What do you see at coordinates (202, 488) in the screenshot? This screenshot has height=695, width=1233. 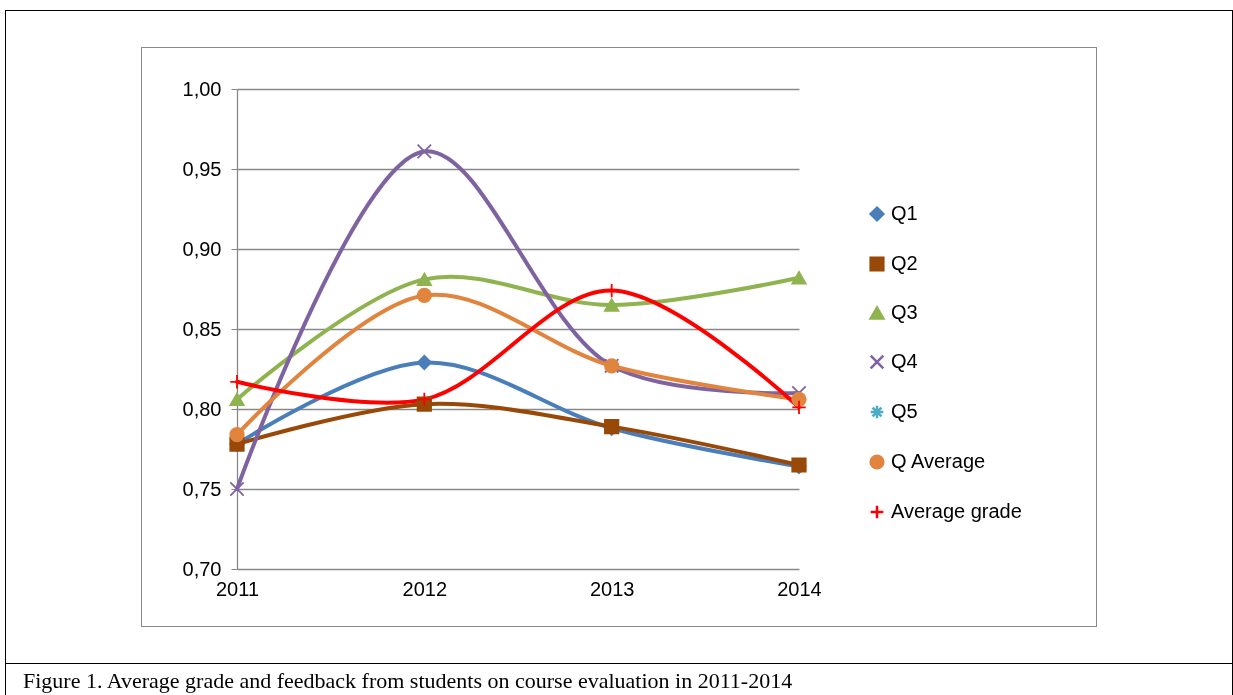 I see `y-tick-label: 0,75` at bounding box center [202, 488].